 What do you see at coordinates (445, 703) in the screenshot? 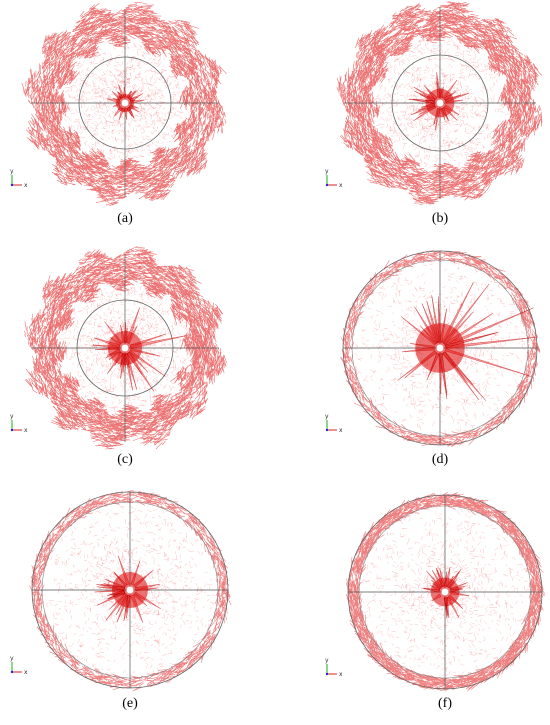
I see `caption: (f)` at bounding box center [445, 703].